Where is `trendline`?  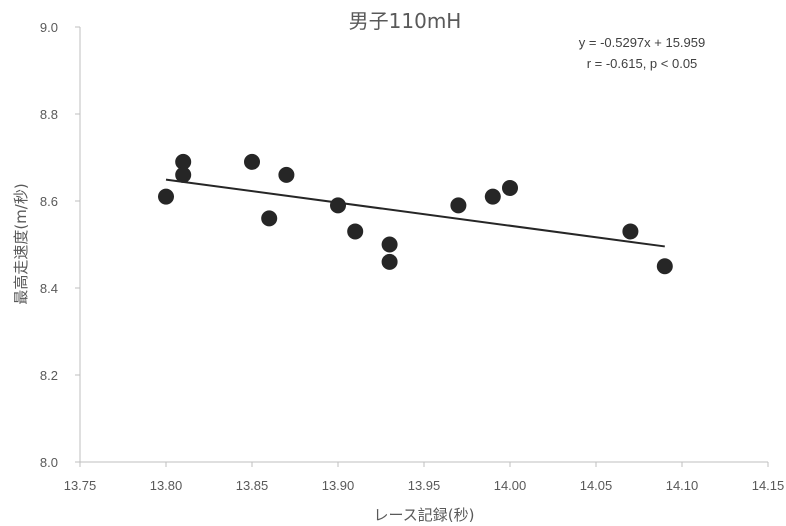
trendline is located at coordinates (415, 213).